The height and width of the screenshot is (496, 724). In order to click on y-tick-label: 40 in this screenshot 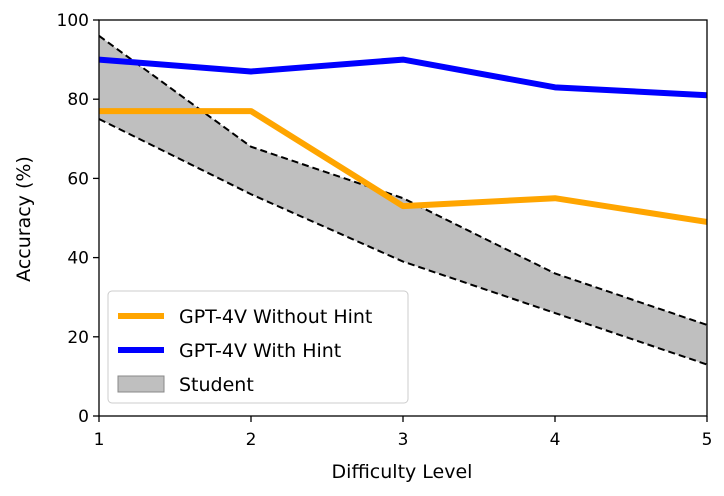, I will do `click(78, 259)`.